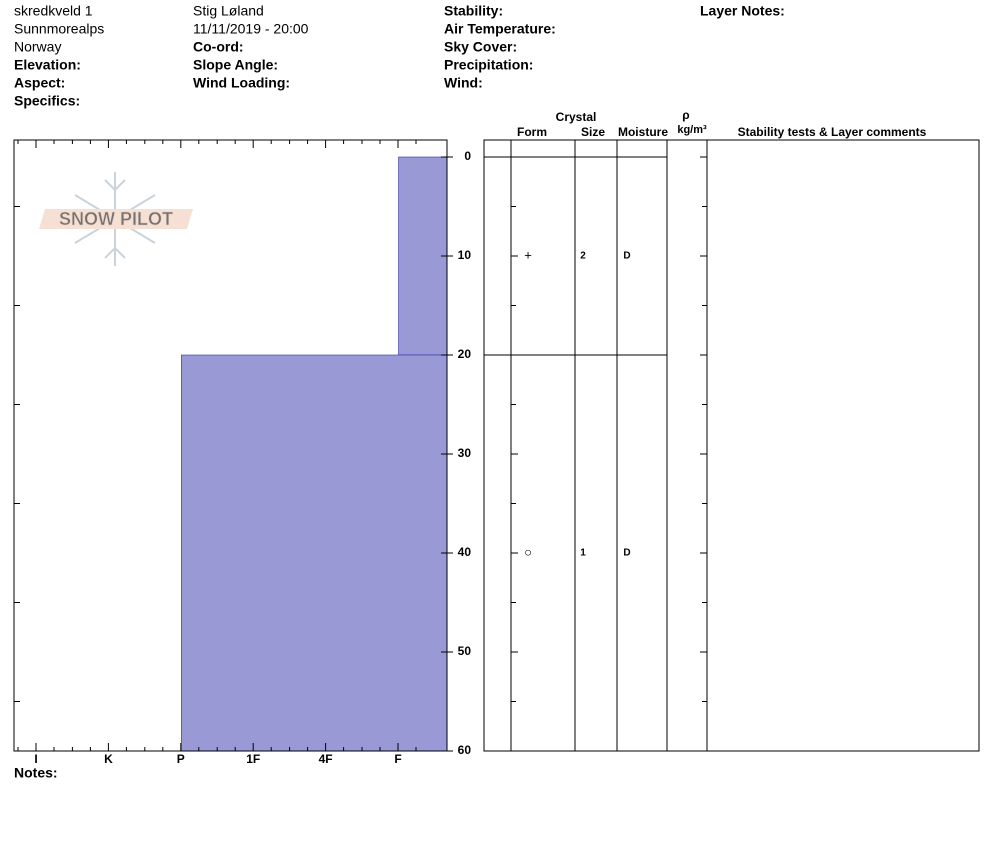  I want to click on logo: SNOW PILOT, so click(116, 219).